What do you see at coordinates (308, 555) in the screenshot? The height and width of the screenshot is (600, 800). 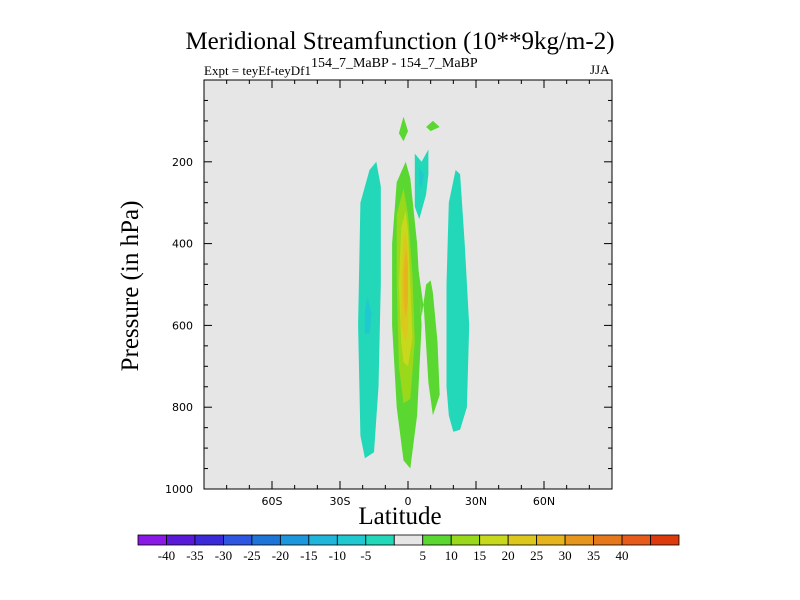 I see `colorbar-label: -15` at bounding box center [308, 555].